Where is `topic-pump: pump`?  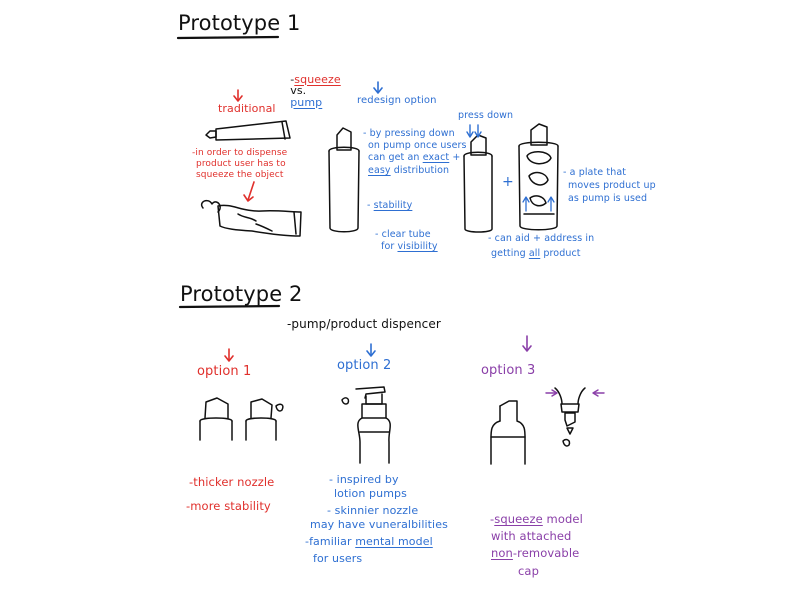
topic-pump: pump is located at coordinates (306, 102).